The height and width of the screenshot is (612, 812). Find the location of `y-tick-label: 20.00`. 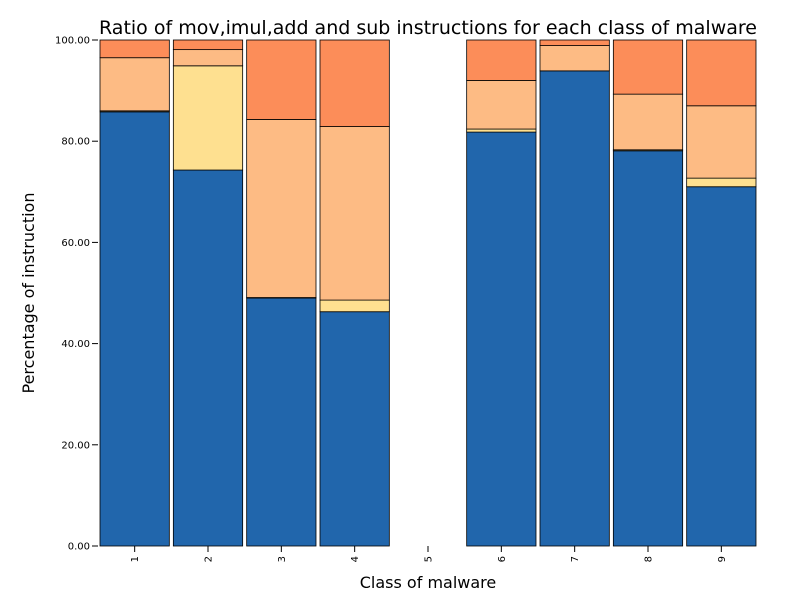

y-tick-label: 20.00 is located at coordinates (75, 445).